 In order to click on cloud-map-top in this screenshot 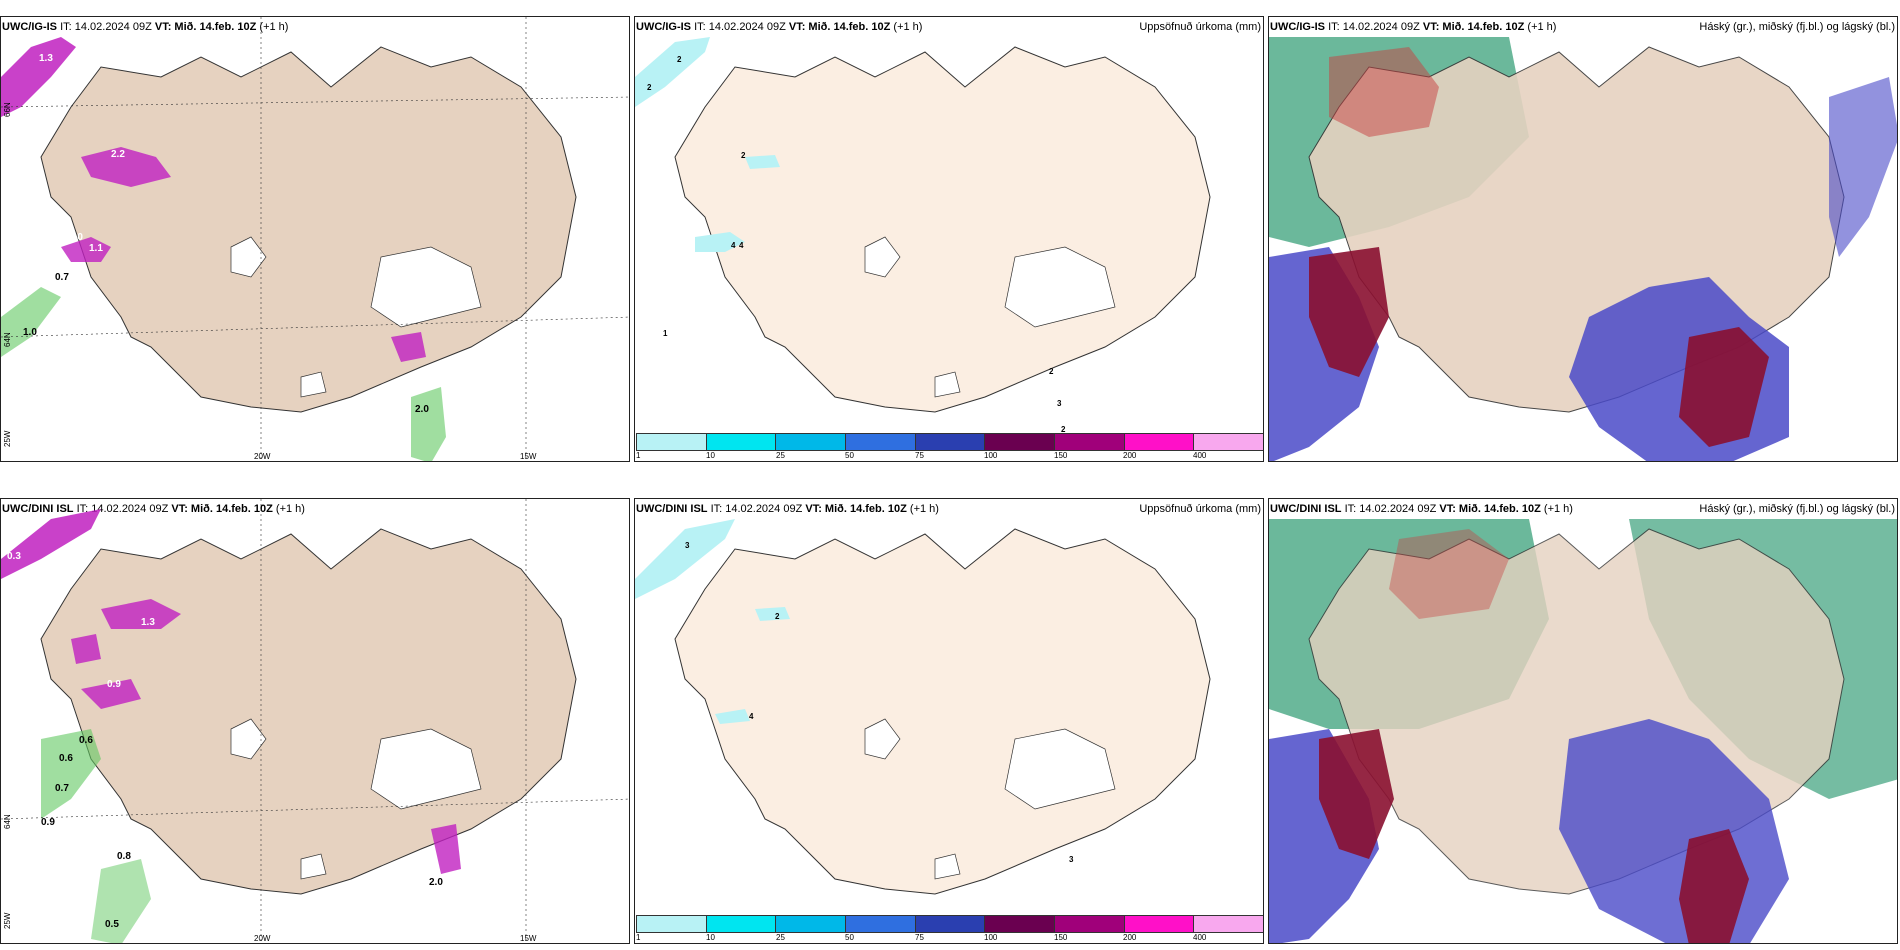, I will do `click(1583, 249)`.